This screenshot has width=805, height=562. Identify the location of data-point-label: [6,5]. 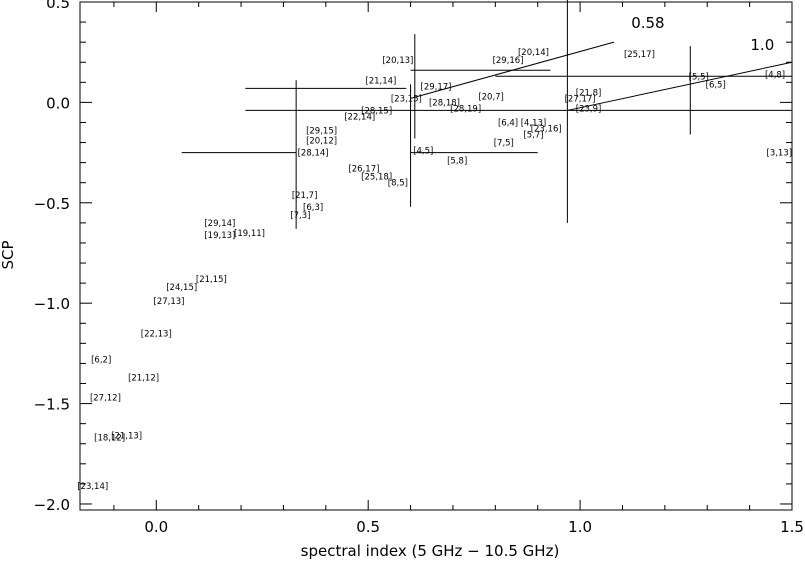
(716, 85).